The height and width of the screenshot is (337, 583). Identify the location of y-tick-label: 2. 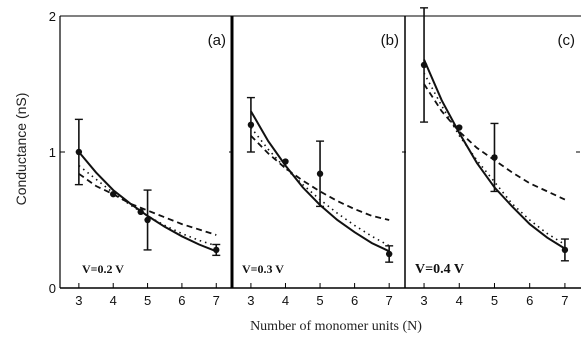
(52, 16).